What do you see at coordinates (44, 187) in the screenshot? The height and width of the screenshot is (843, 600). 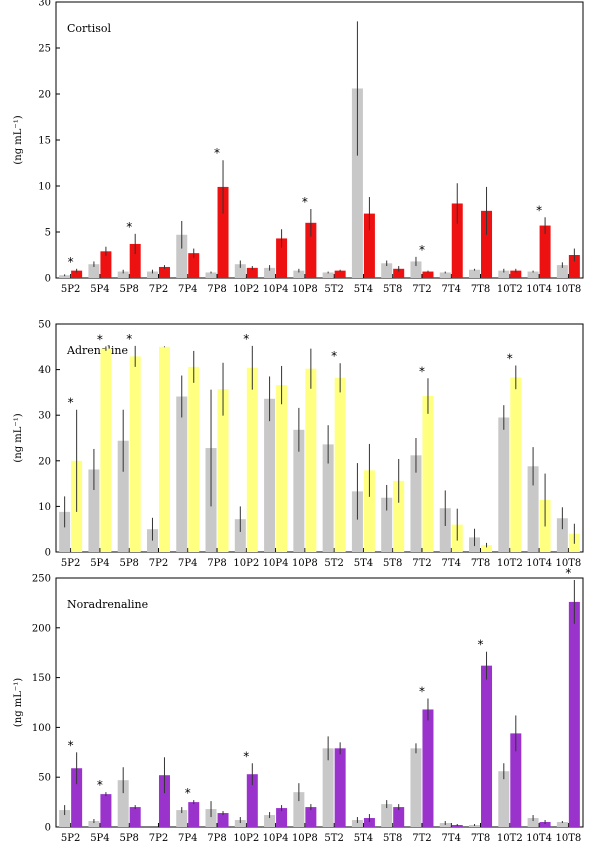 I see `panel-1-y-tick-label: 10` at bounding box center [44, 187].